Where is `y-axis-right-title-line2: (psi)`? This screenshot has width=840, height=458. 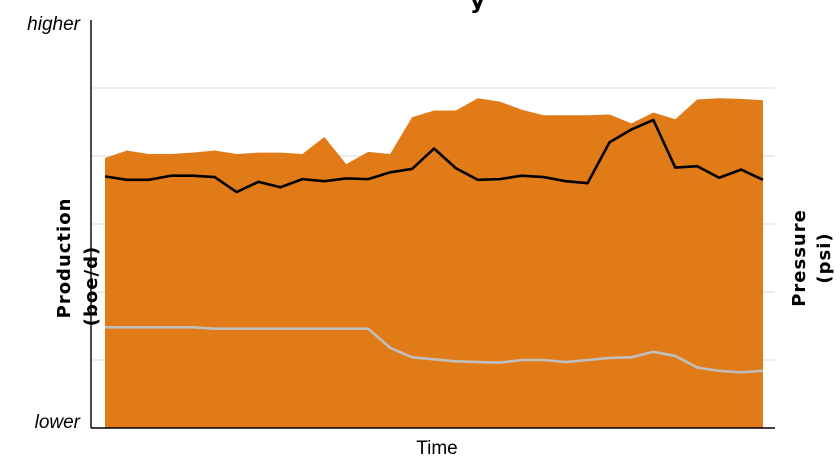
y-axis-right-title-line2: (psi) is located at coordinates (824, 257).